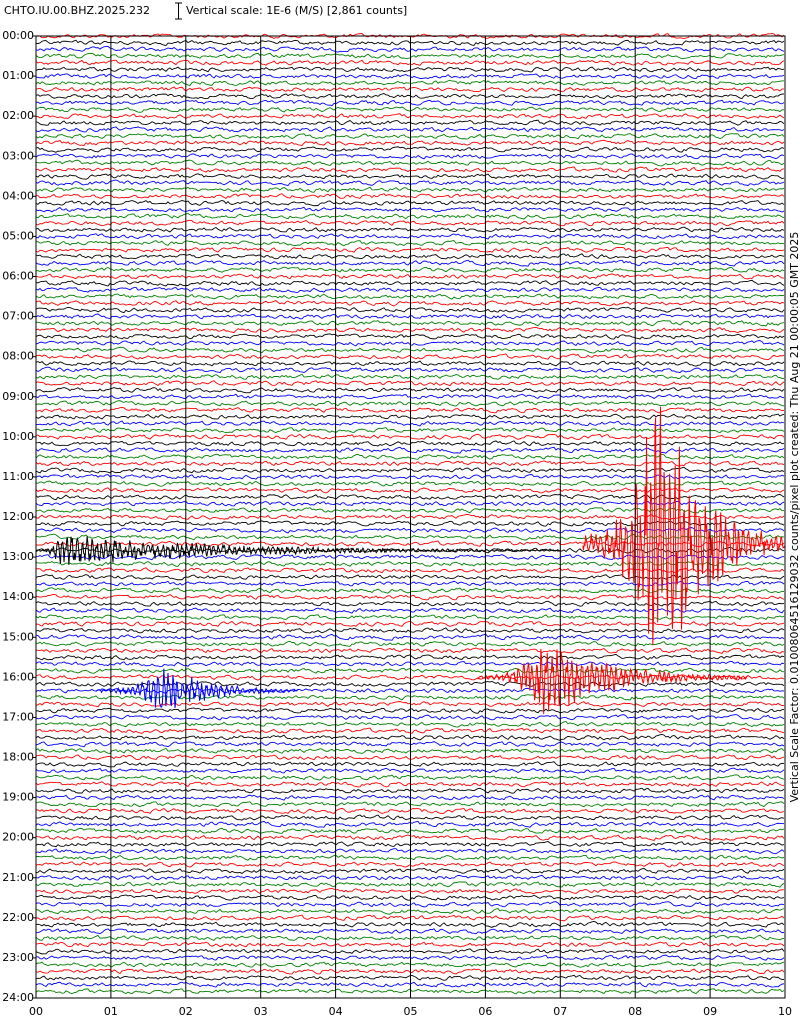 This screenshot has height=1024, width=800. What do you see at coordinates (485, 1011) in the screenshot?
I see `x-tick-label: 06` at bounding box center [485, 1011].